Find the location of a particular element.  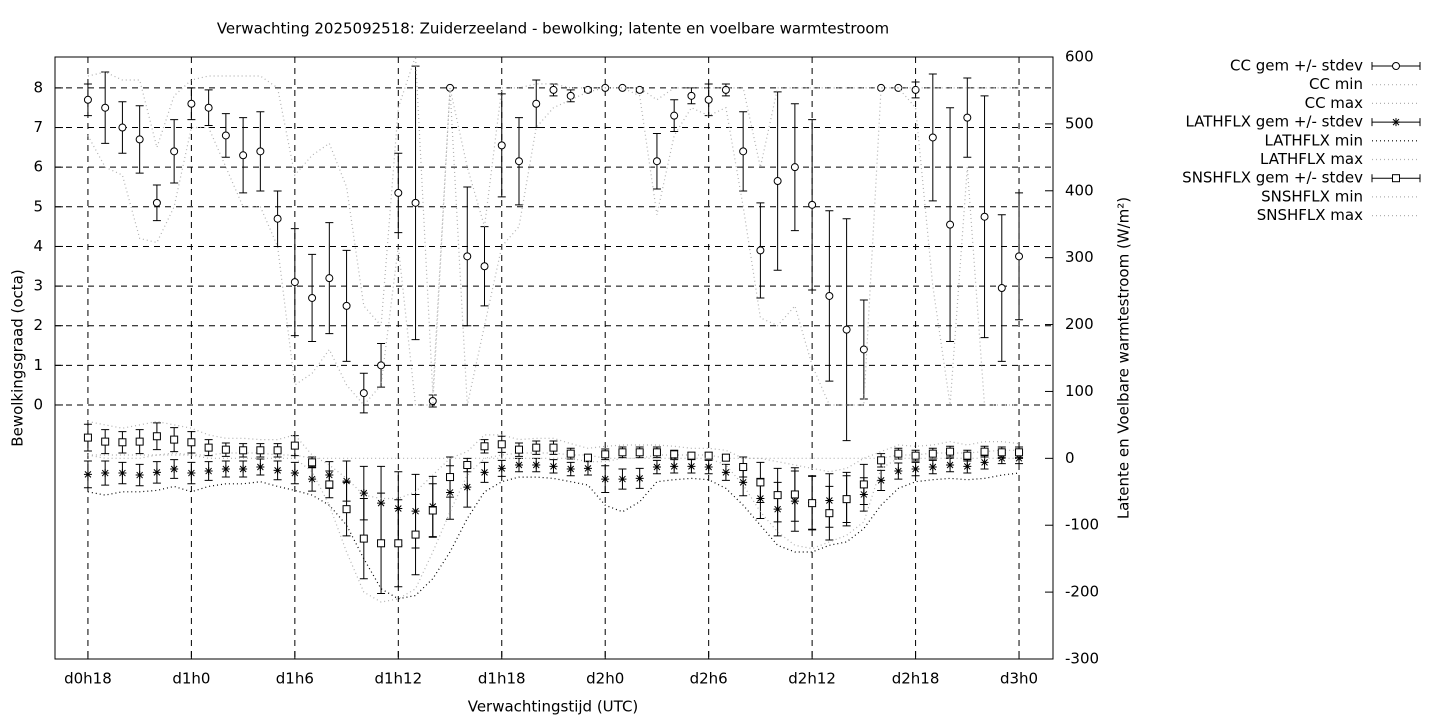

y2-tick-label: 600 is located at coordinates (1079, 57).